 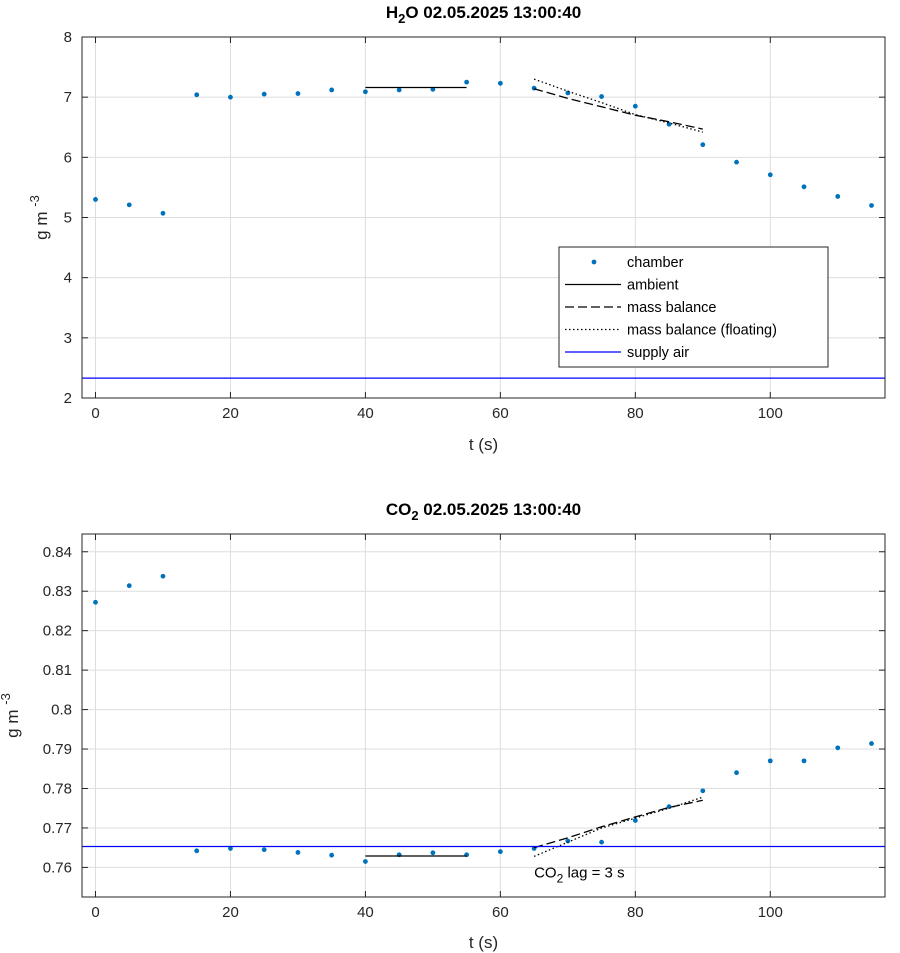 I want to click on legend-label-chamber: chamber, so click(x=655, y=263).